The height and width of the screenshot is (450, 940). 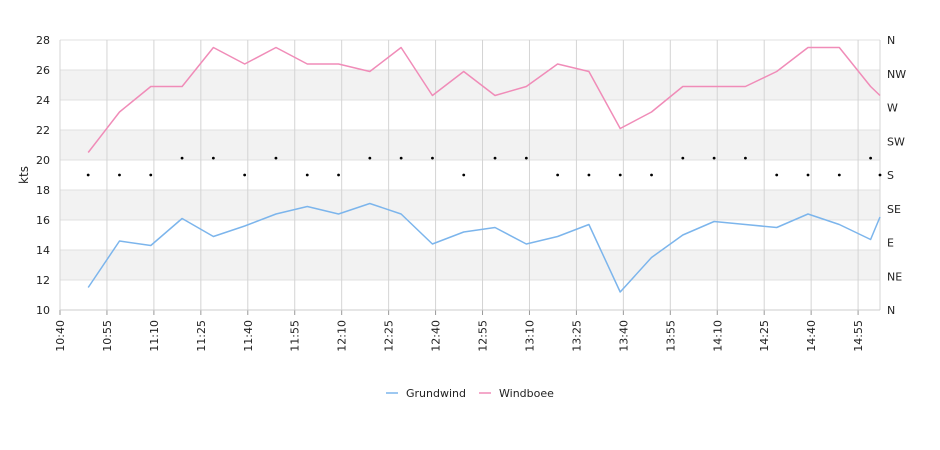 What do you see at coordinates (670, 336) in the screenshot?
I see `x-tick-label: 13:55` at bounding box center [670, 336].